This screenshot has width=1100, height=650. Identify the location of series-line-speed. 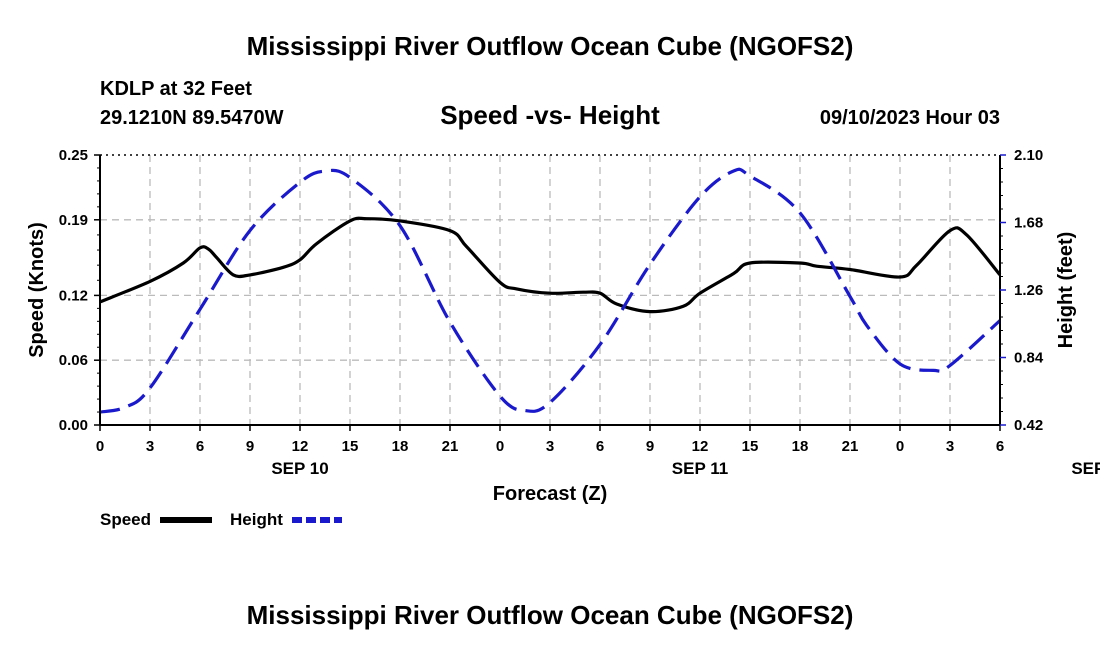
(550, 265).